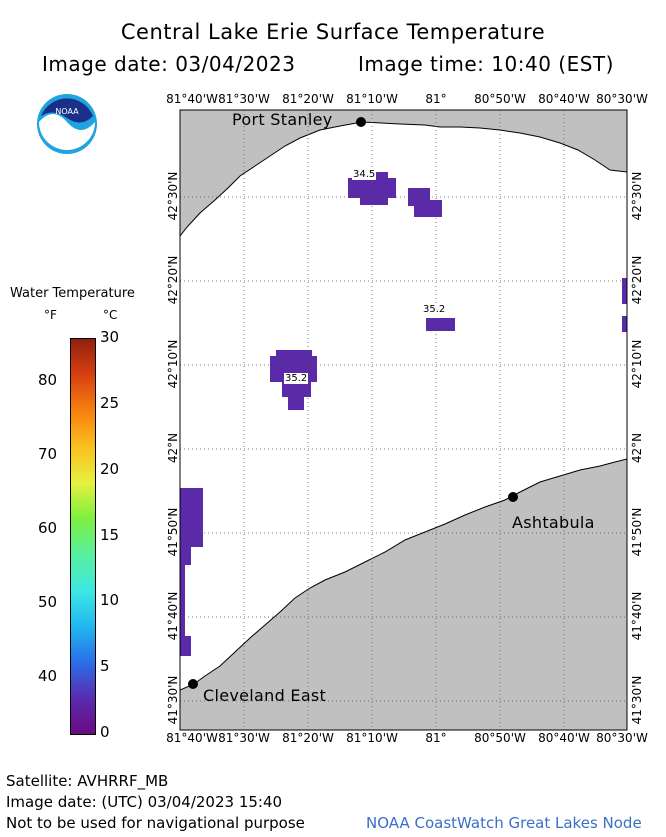  I want to click on satellite-label: Satellite: AVHRRF_MB, so click(87, 781).